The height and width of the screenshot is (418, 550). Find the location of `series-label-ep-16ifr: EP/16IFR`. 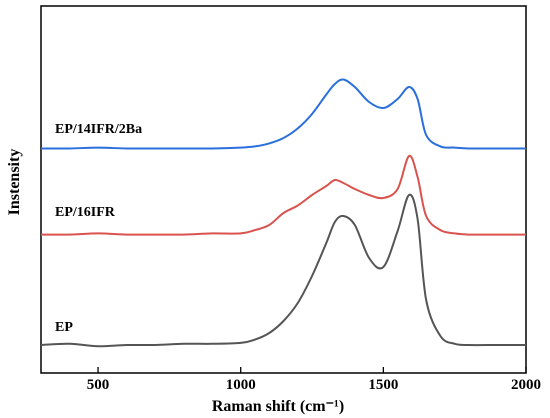

series-label-ep-16ifr: EP/16IFR is located at coordinates (85, 212).